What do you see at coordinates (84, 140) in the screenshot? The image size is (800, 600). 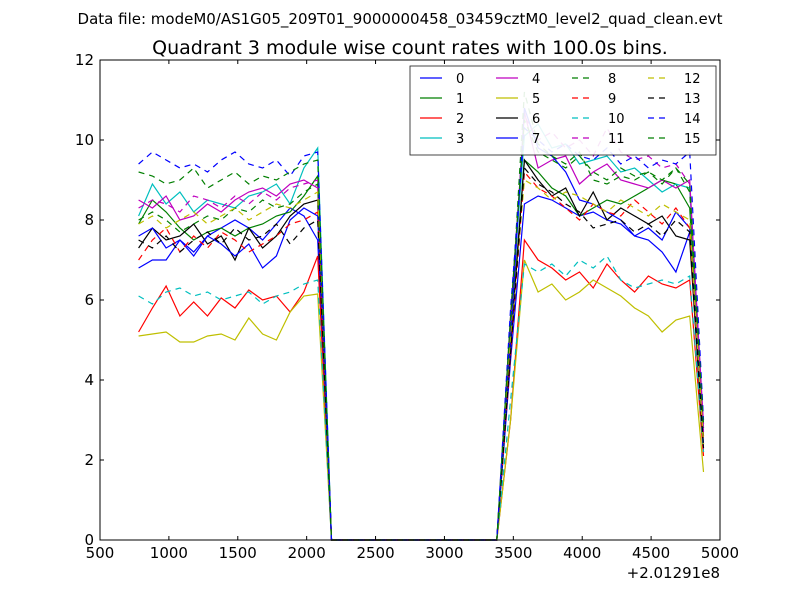 I see `y-tick-label-5: 10` at bounding box center [84, 140].